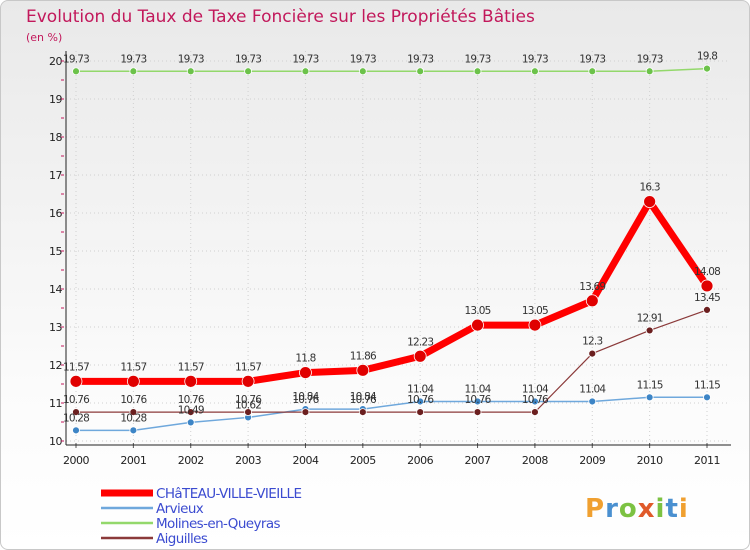  Describe the element at coordinates (363, 356) in the screenshot. I see `data-label: 11.86` at that location.